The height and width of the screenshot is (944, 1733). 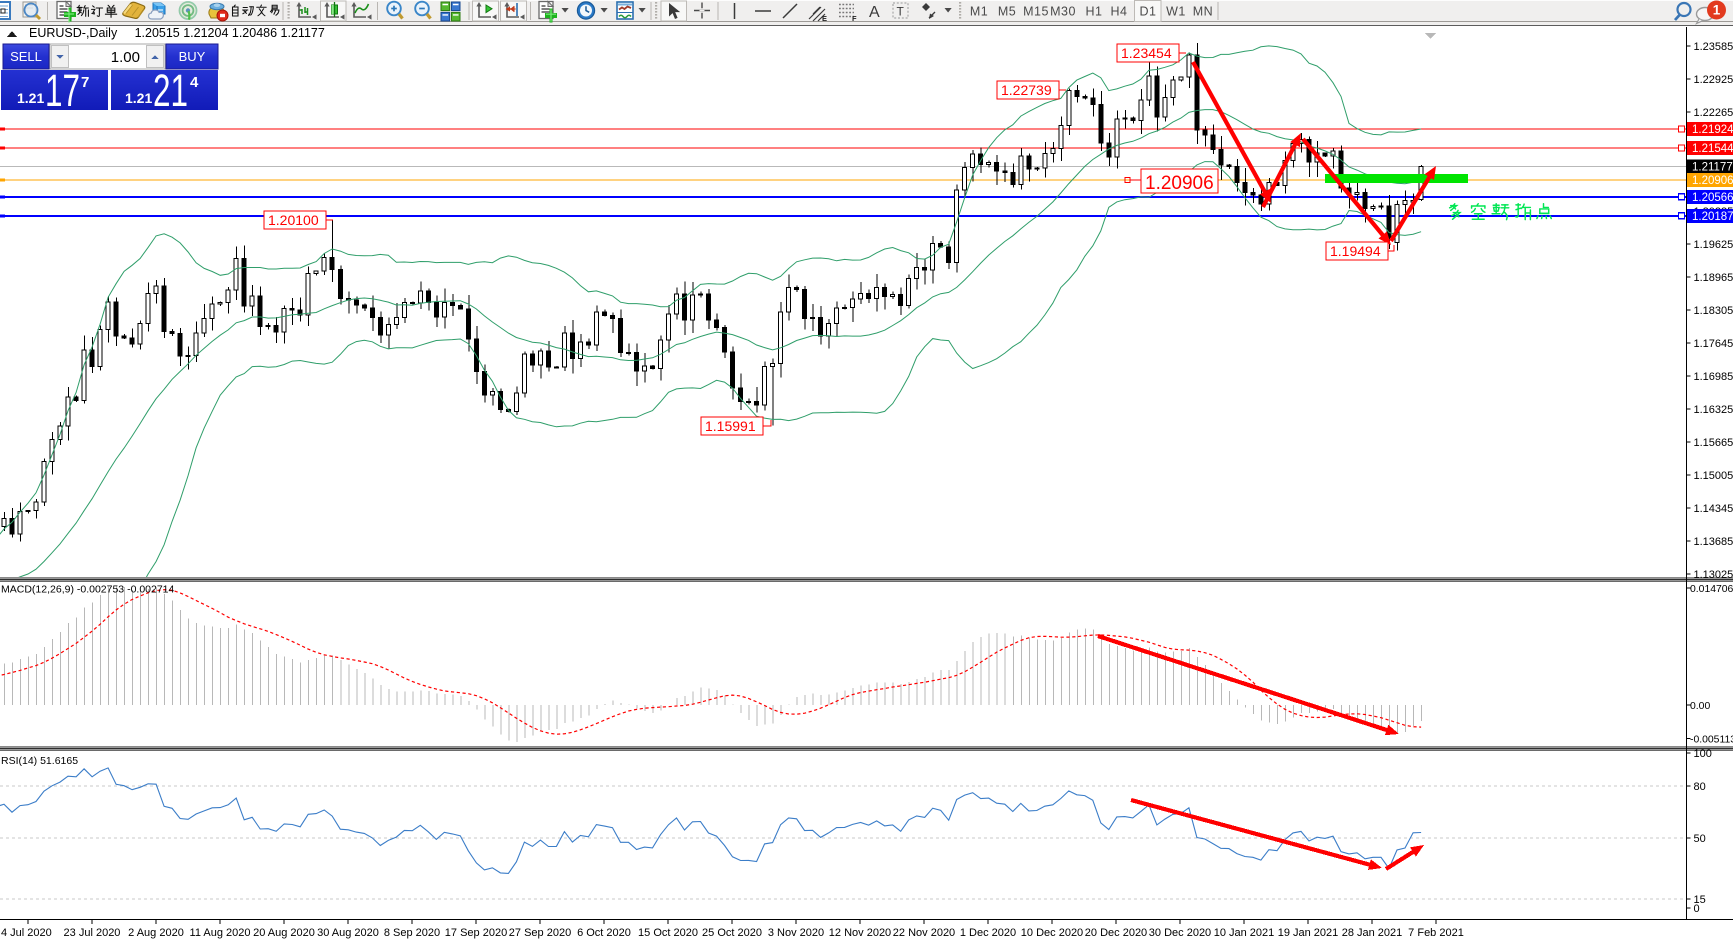 I want to click on svg-text: E, so click(x=824, y=18).